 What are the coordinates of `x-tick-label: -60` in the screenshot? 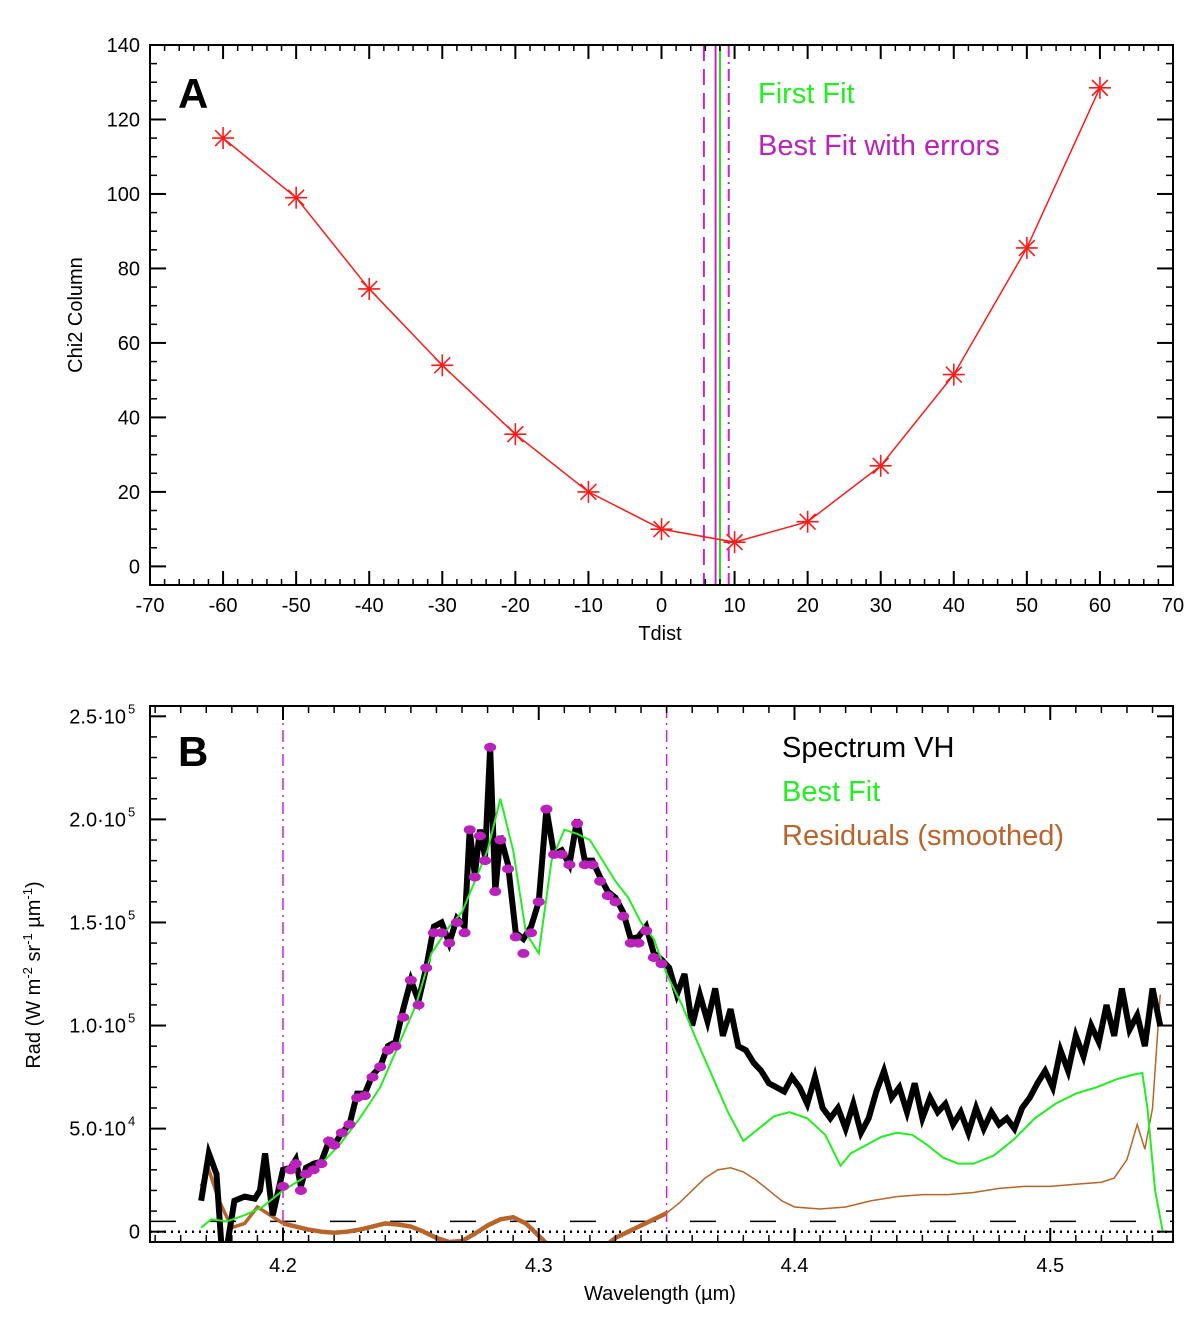 It's located at (223, 606).